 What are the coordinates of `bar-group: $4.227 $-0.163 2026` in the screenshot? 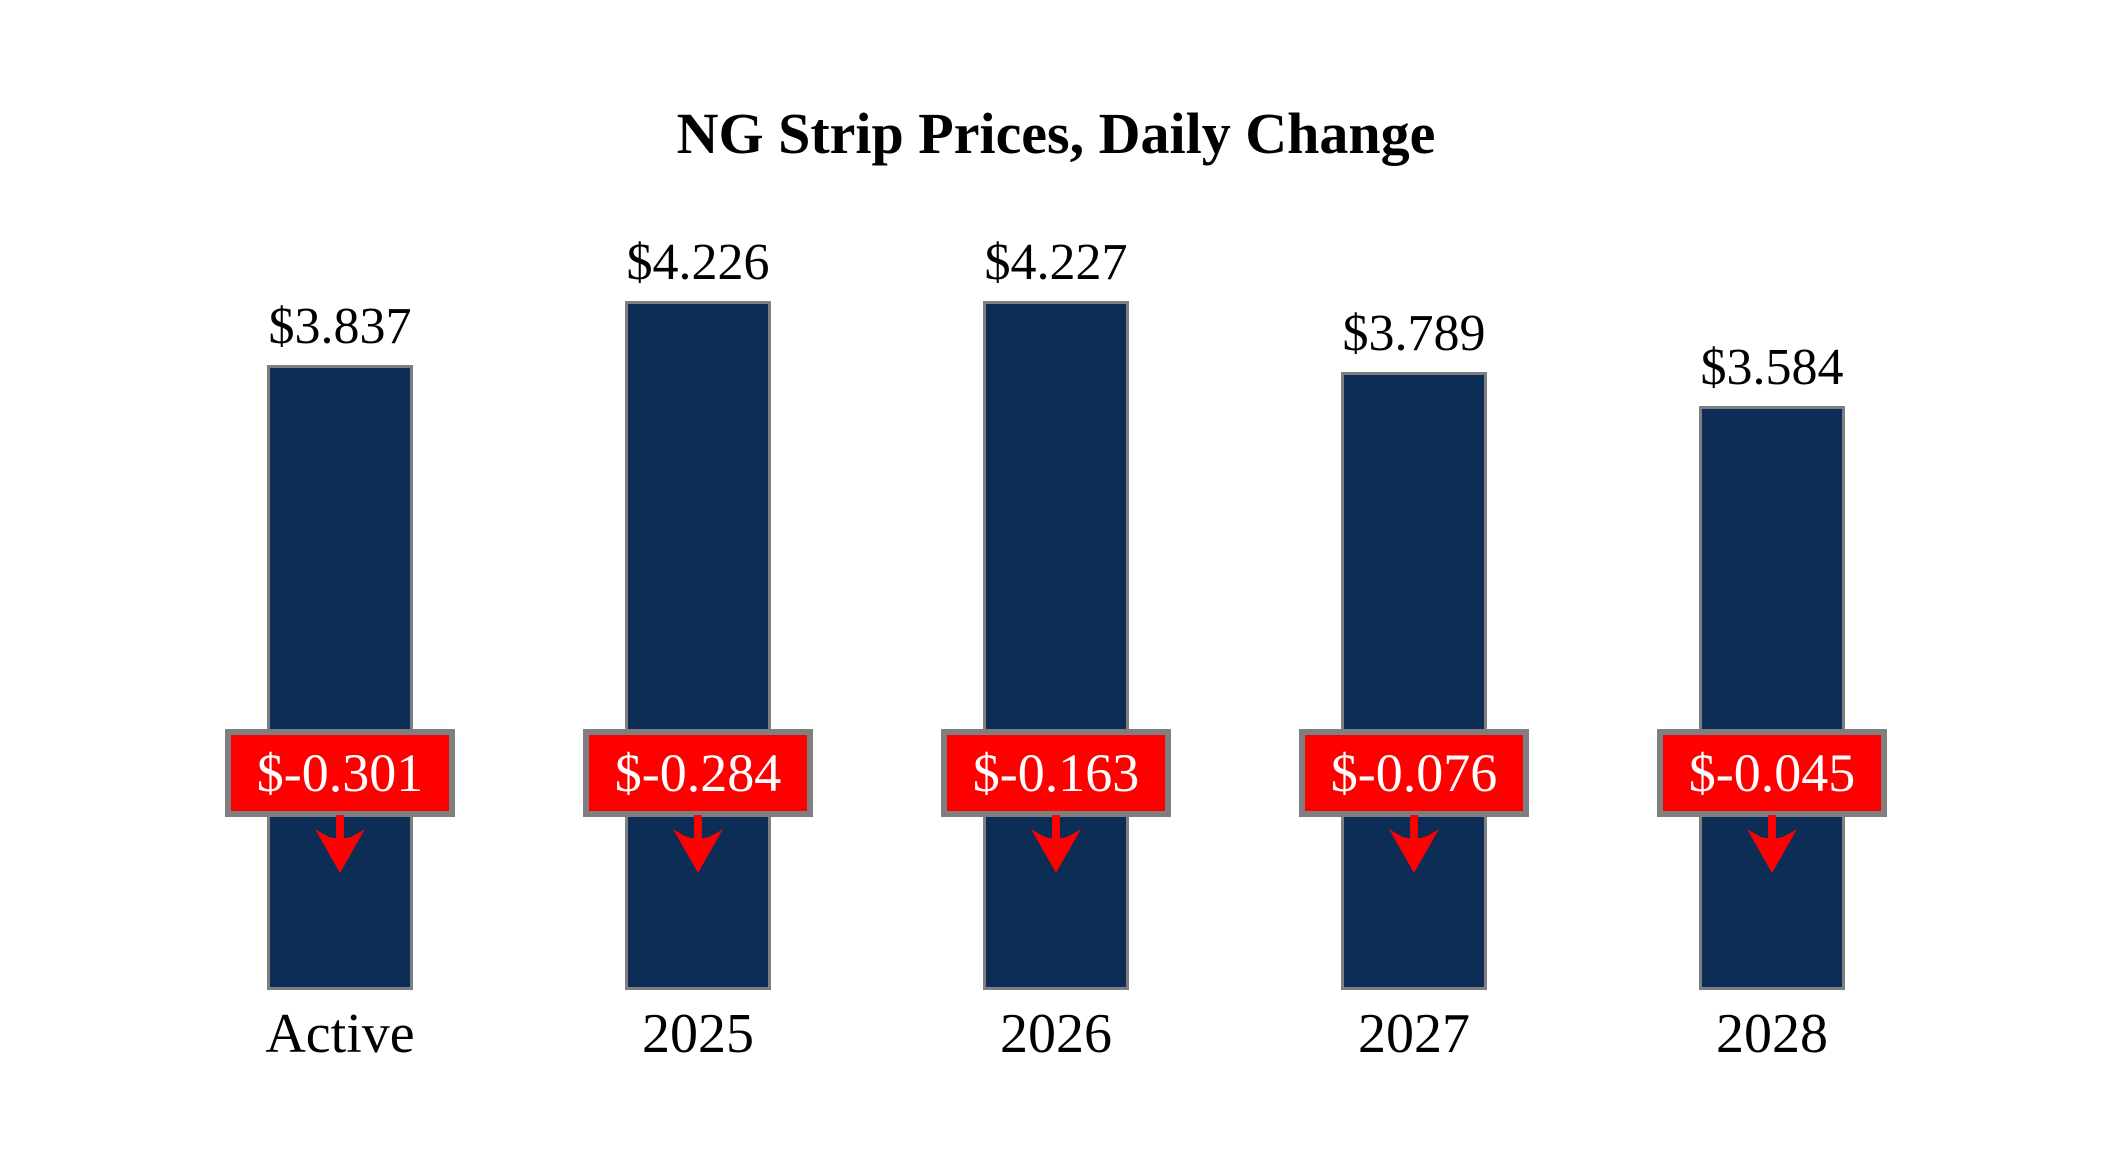 It's located at (1056, 634).